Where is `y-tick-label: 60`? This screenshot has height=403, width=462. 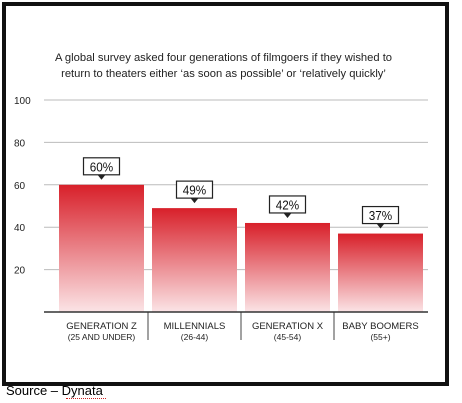
y-tick-label: 60 is located at coordinates (20, 186).